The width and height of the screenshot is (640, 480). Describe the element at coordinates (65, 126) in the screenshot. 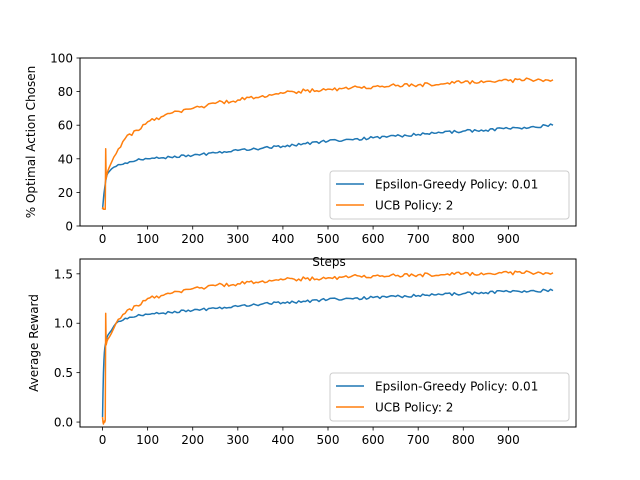

I see `top-y-tick-label: 60` at that location.